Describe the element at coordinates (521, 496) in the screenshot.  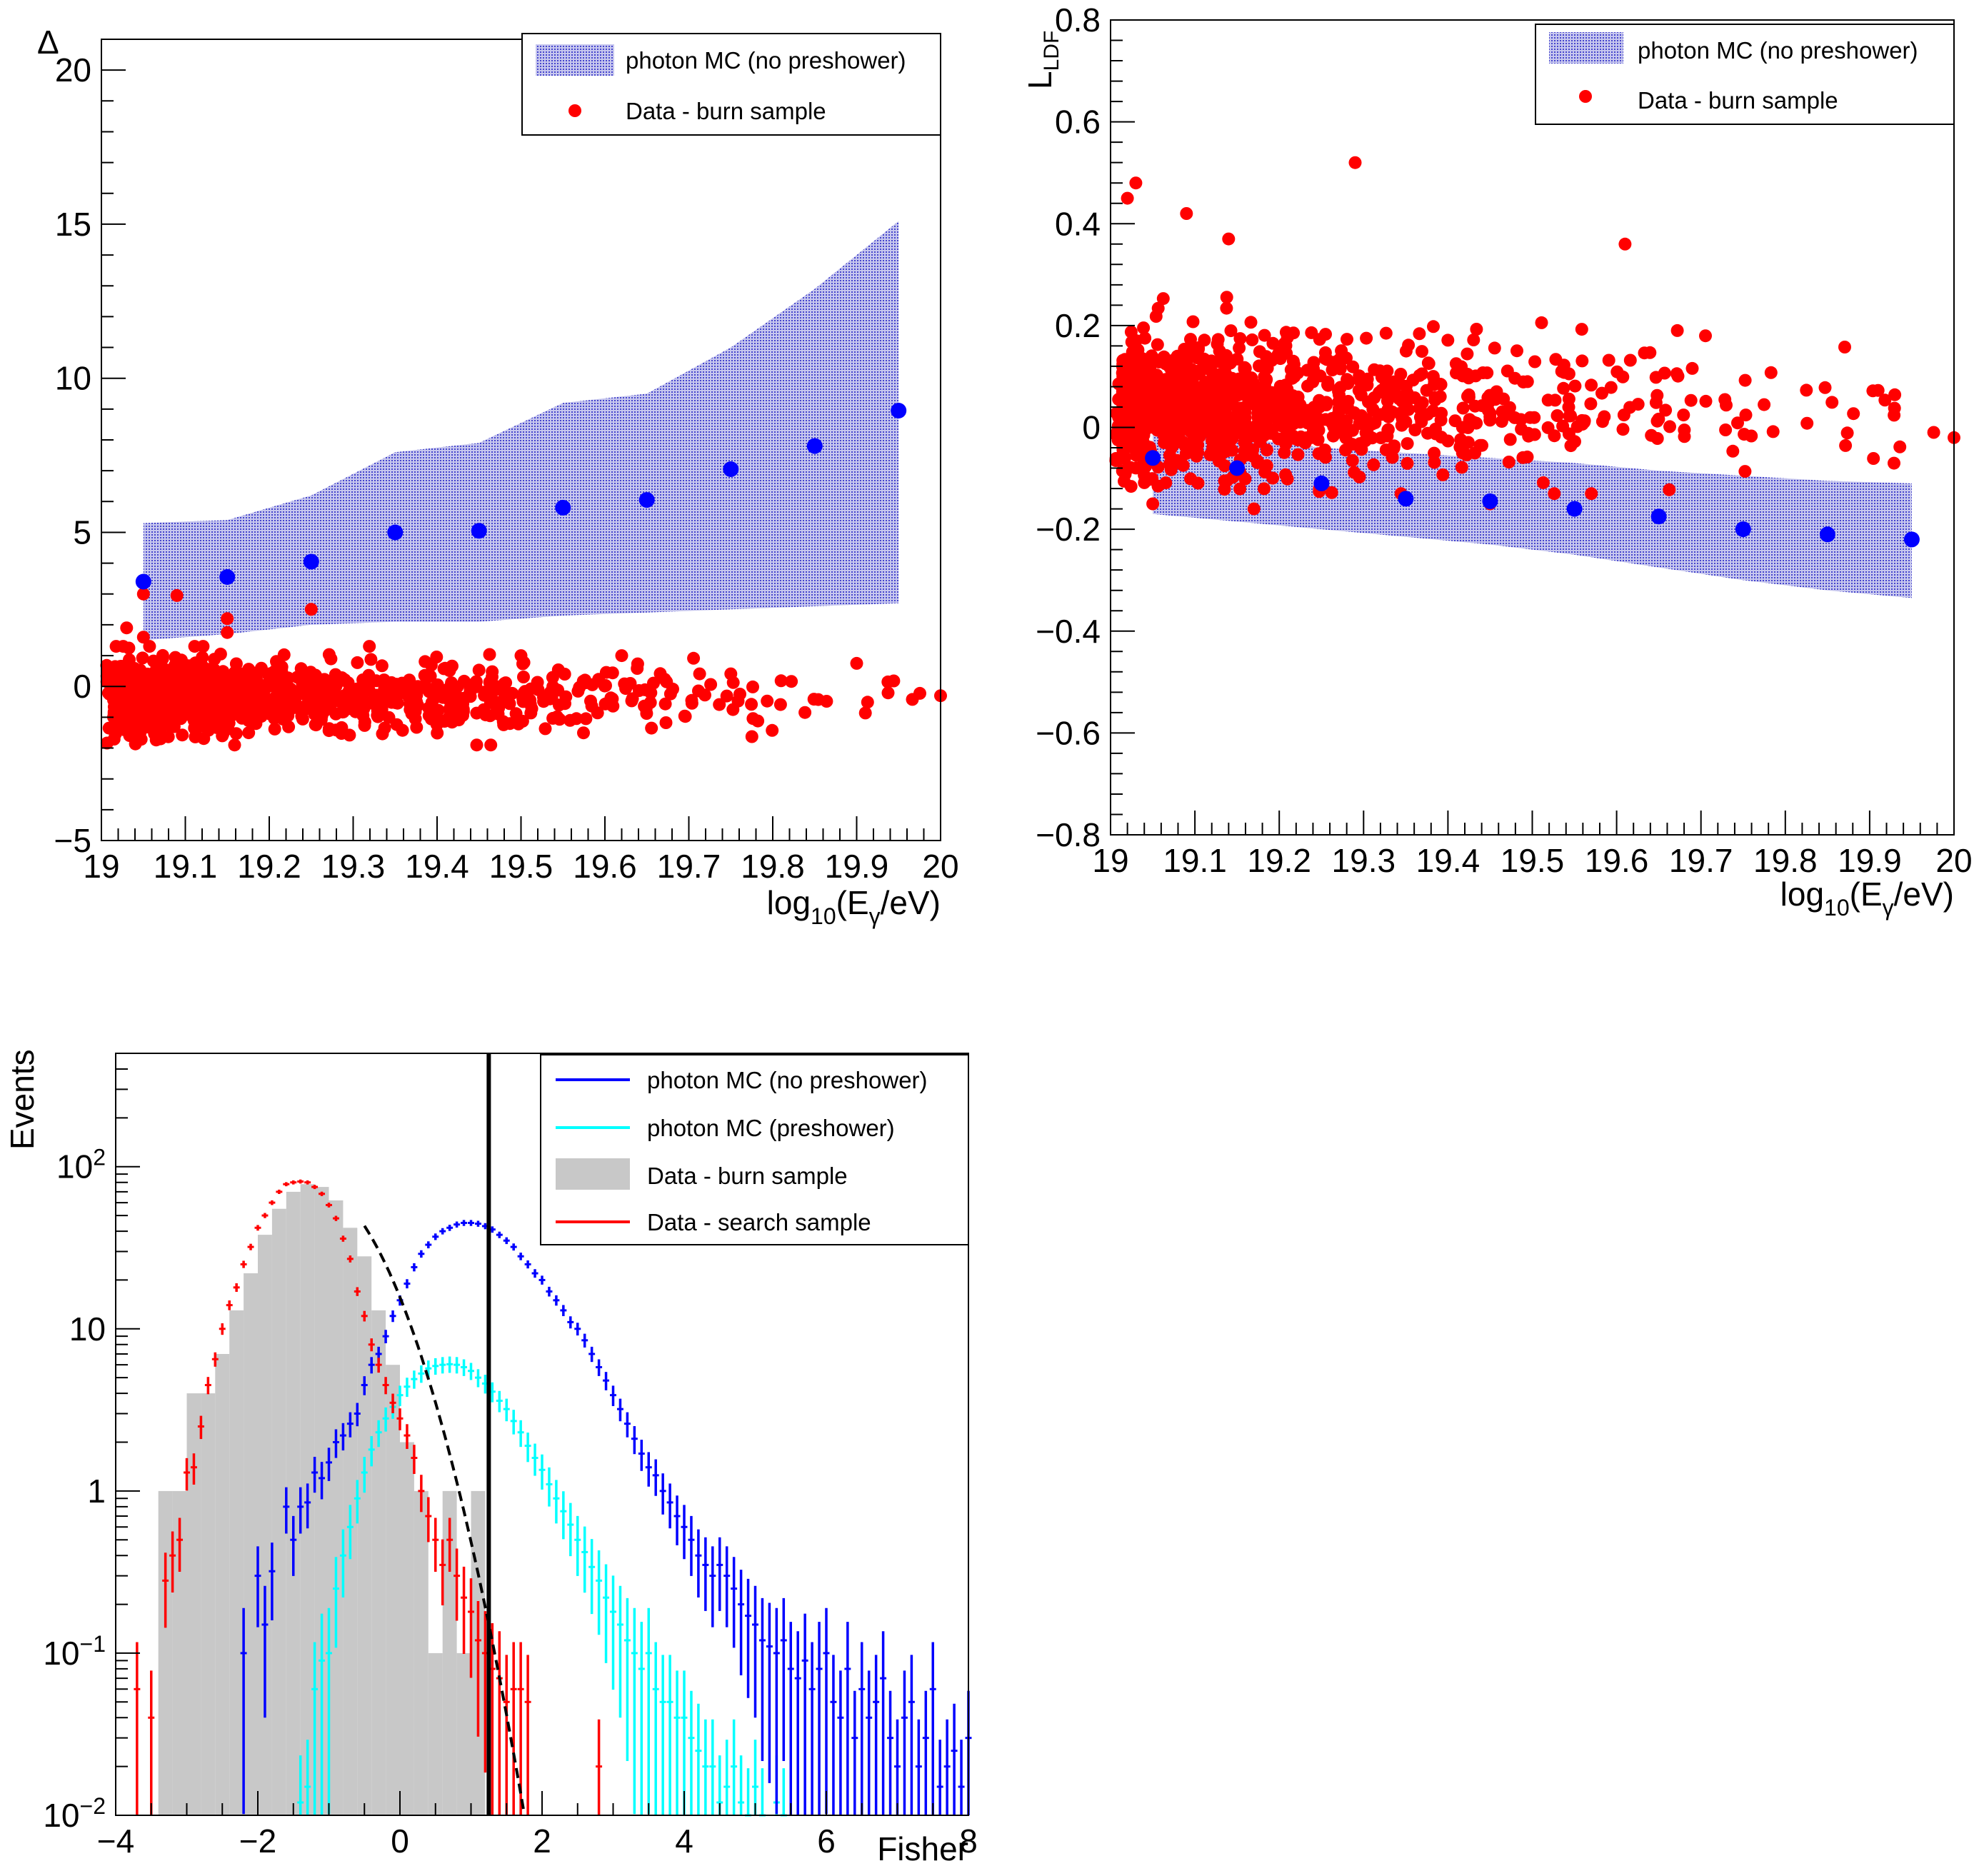
I see `delta-mc-mean-layer` at that location.